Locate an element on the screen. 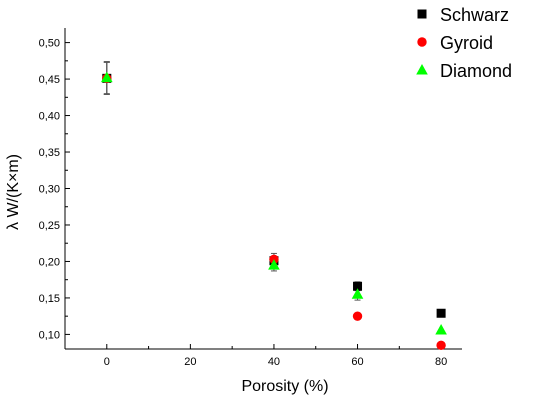 Image resolution: width=550 pixels, height=405 pixels. y-tick-label: 0,15 is located at coordinates (49, 299).